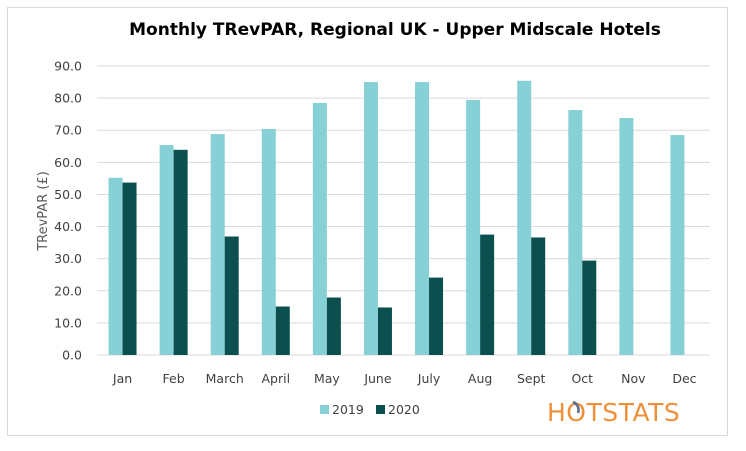 This screenshot has width=746, height=451. What do you see at coordinates (422, 219) in the screenshot?
I see `bar-2019-July` at bounding box center [422, 219].